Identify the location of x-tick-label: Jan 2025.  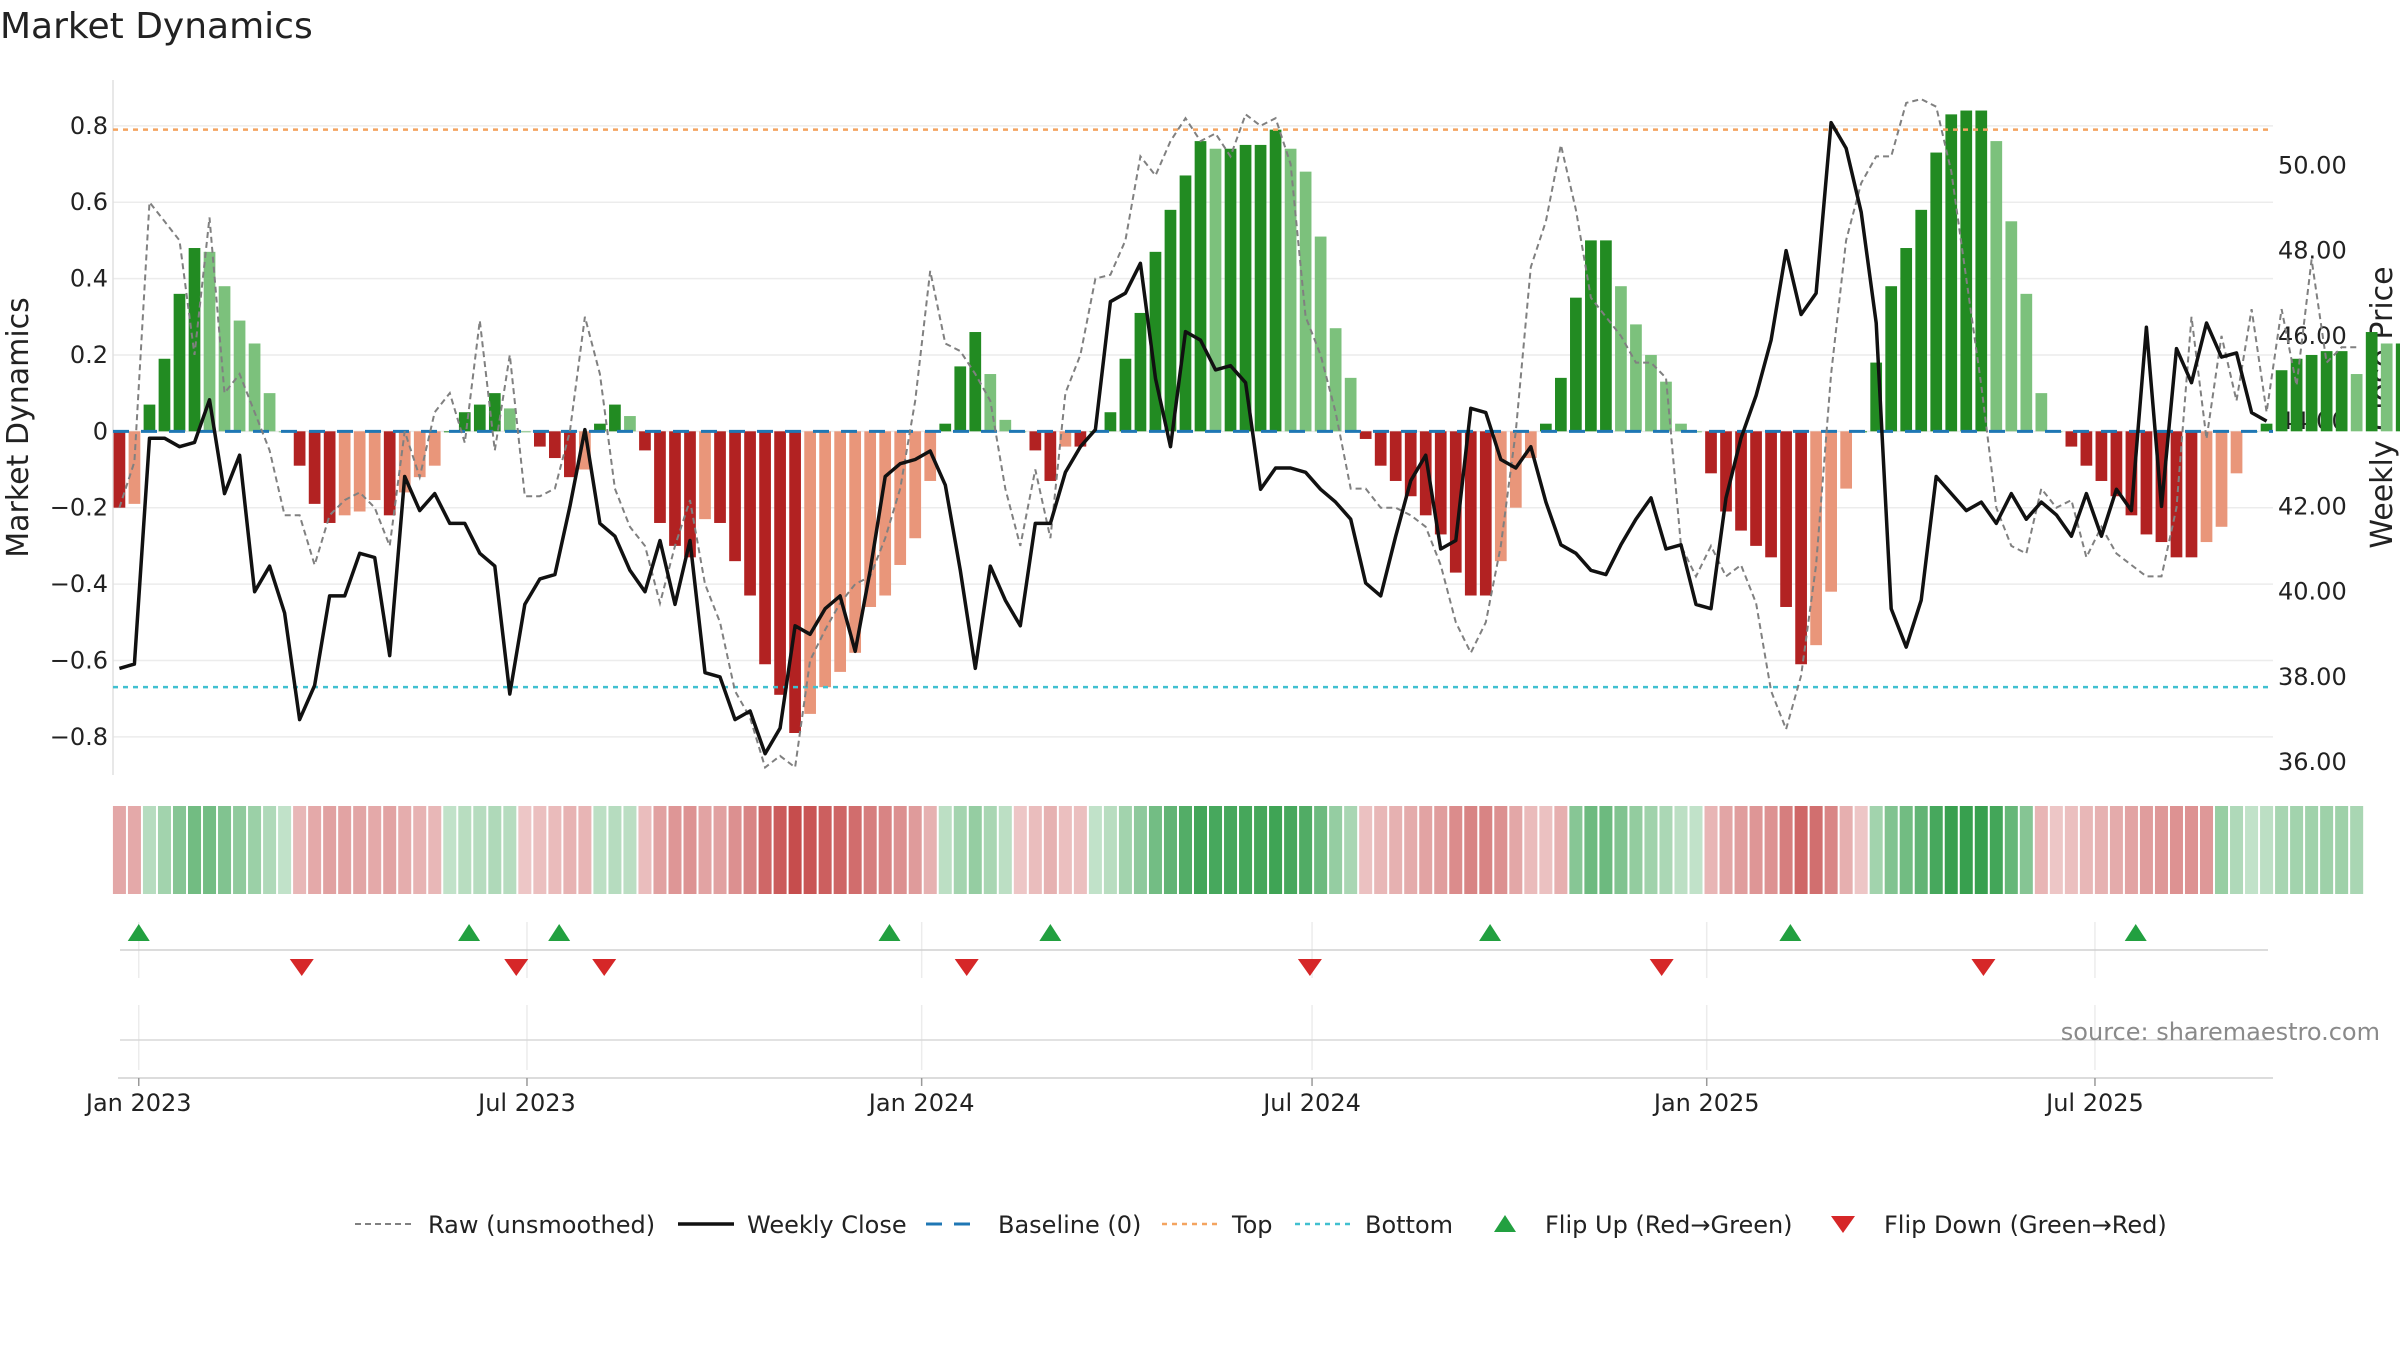
(1706, 1103).